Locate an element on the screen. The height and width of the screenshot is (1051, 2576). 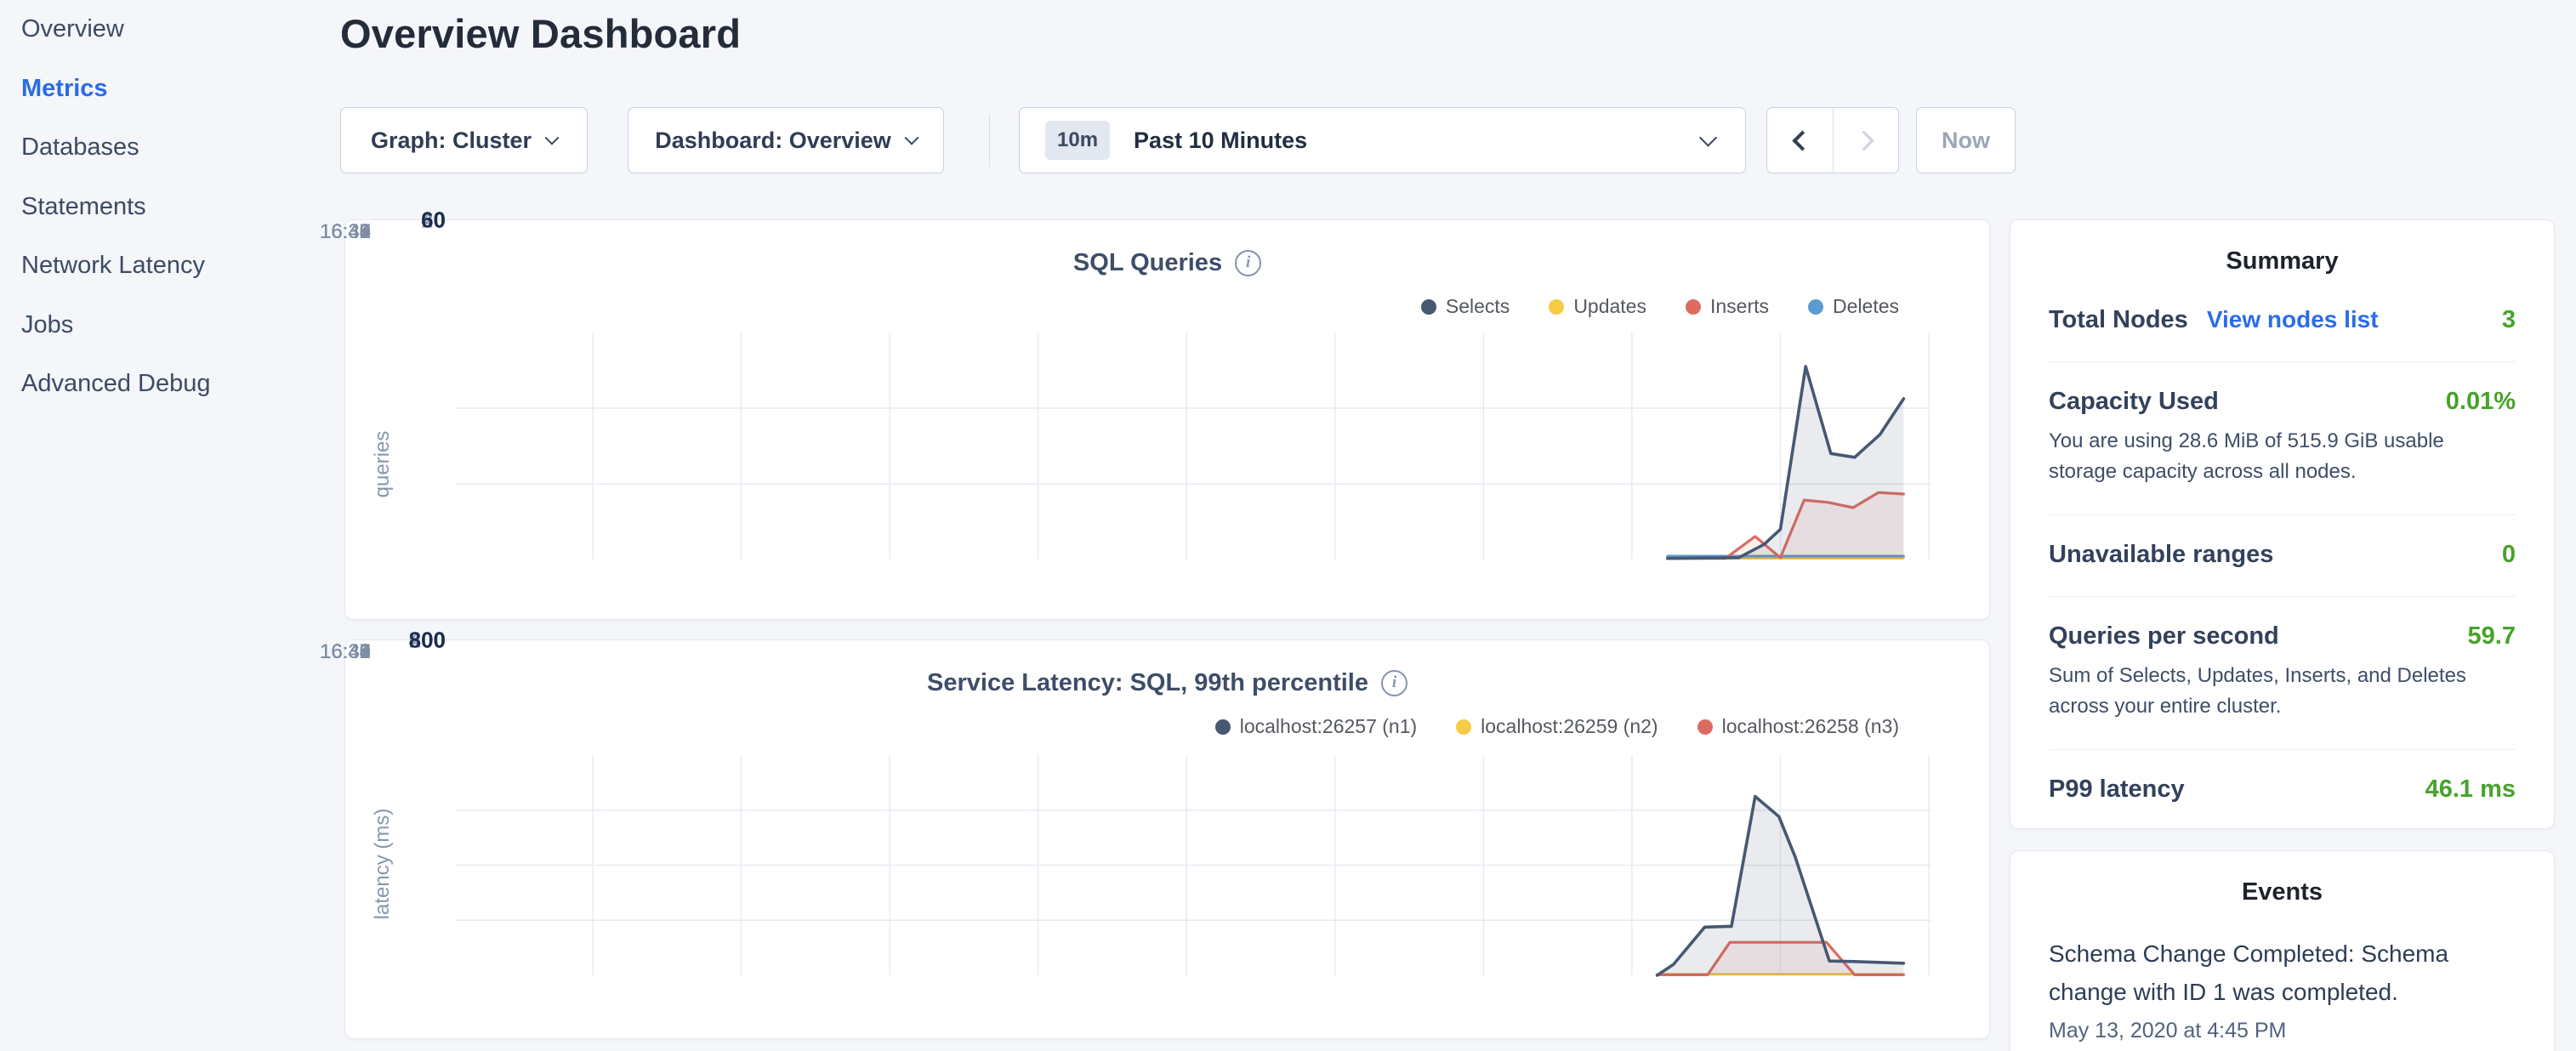
summary-row-label: Capacity Used is located at coordinates (2134, 402).